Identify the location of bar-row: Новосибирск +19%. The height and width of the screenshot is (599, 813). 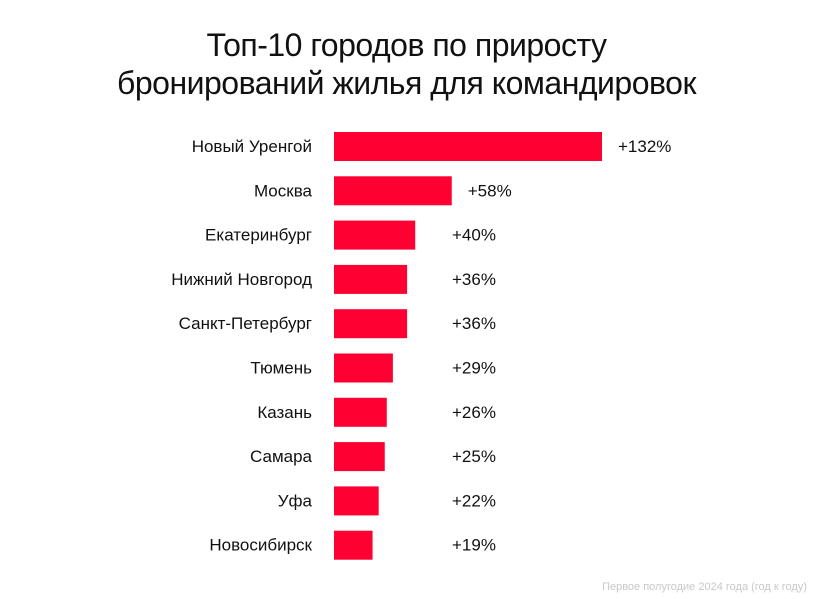
(352, 545).